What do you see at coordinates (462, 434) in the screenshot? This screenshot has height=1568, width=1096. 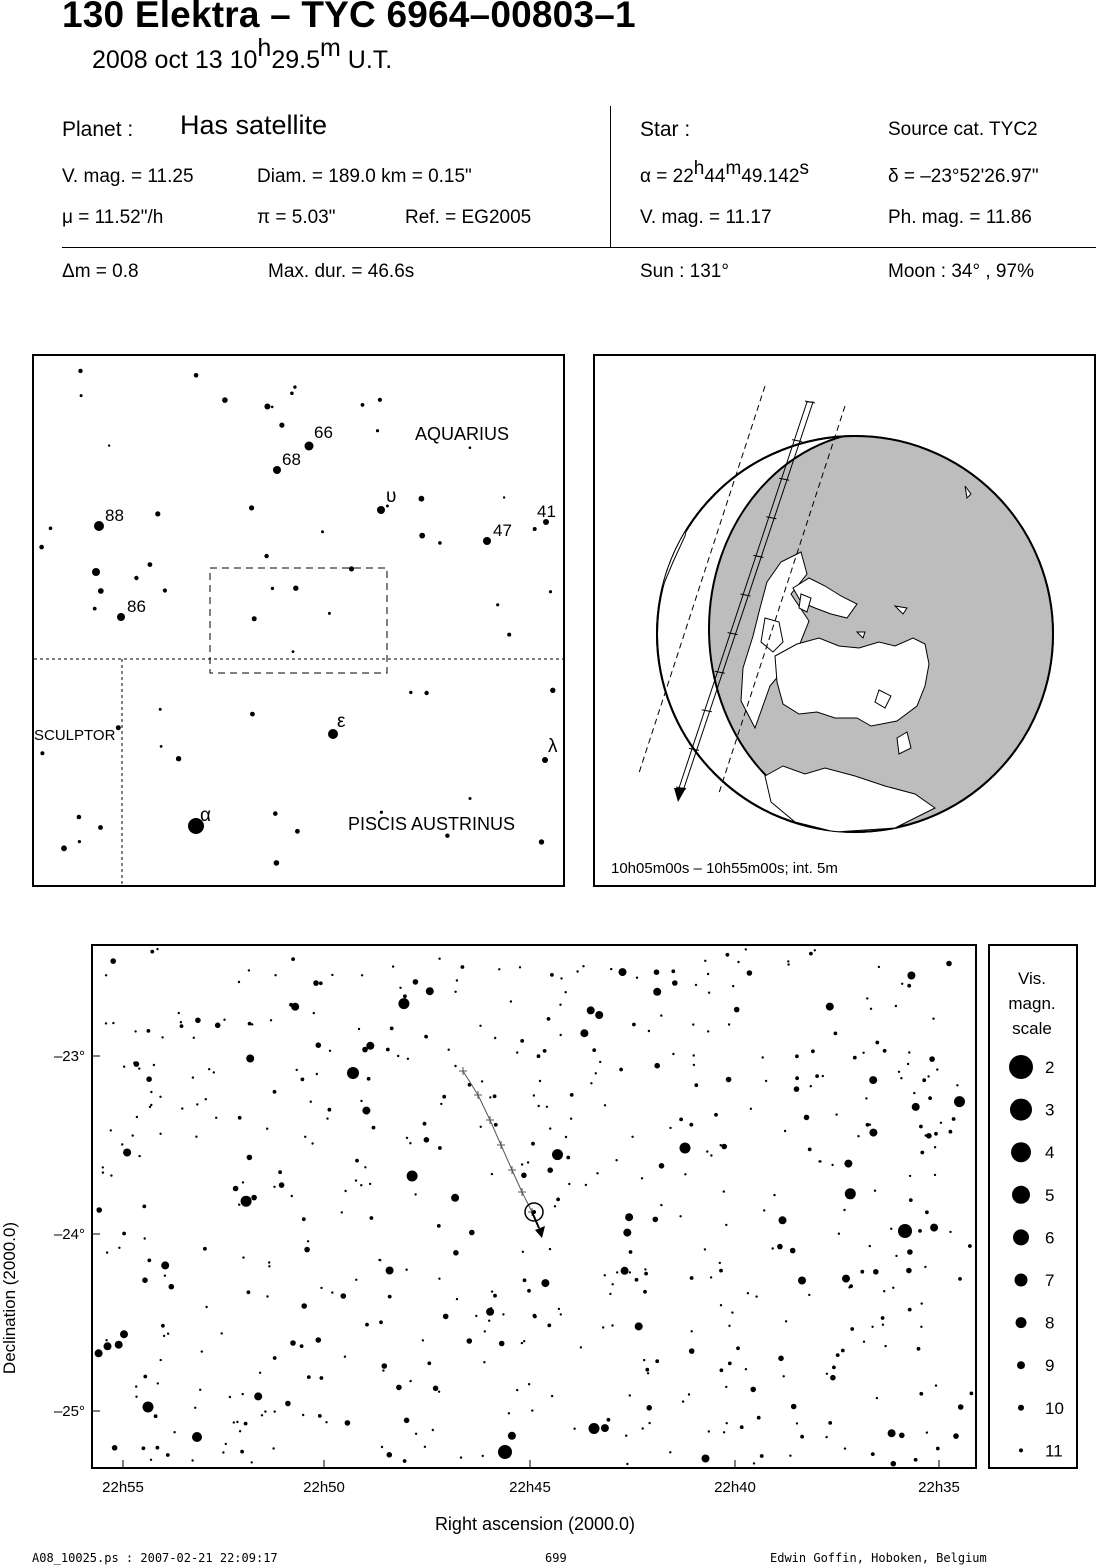 I see `constellation-aquarius: AQUARIUS` at bounding box center [462, 434].